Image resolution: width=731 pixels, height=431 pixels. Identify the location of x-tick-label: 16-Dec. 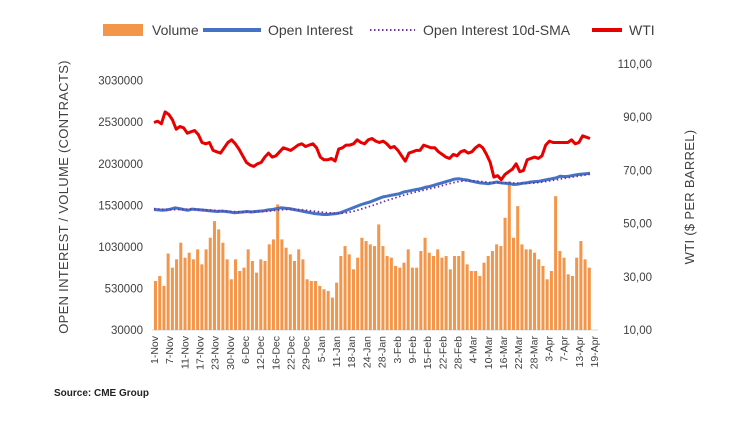
(276, 353).